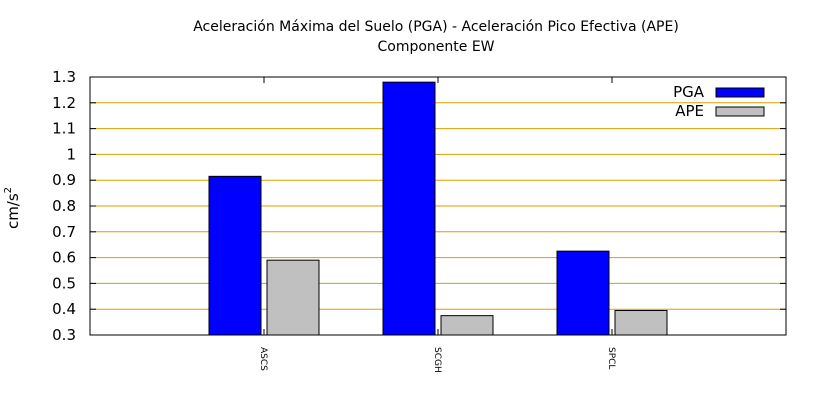  I want to click on bar-pga-scgh, so click(409, 208).